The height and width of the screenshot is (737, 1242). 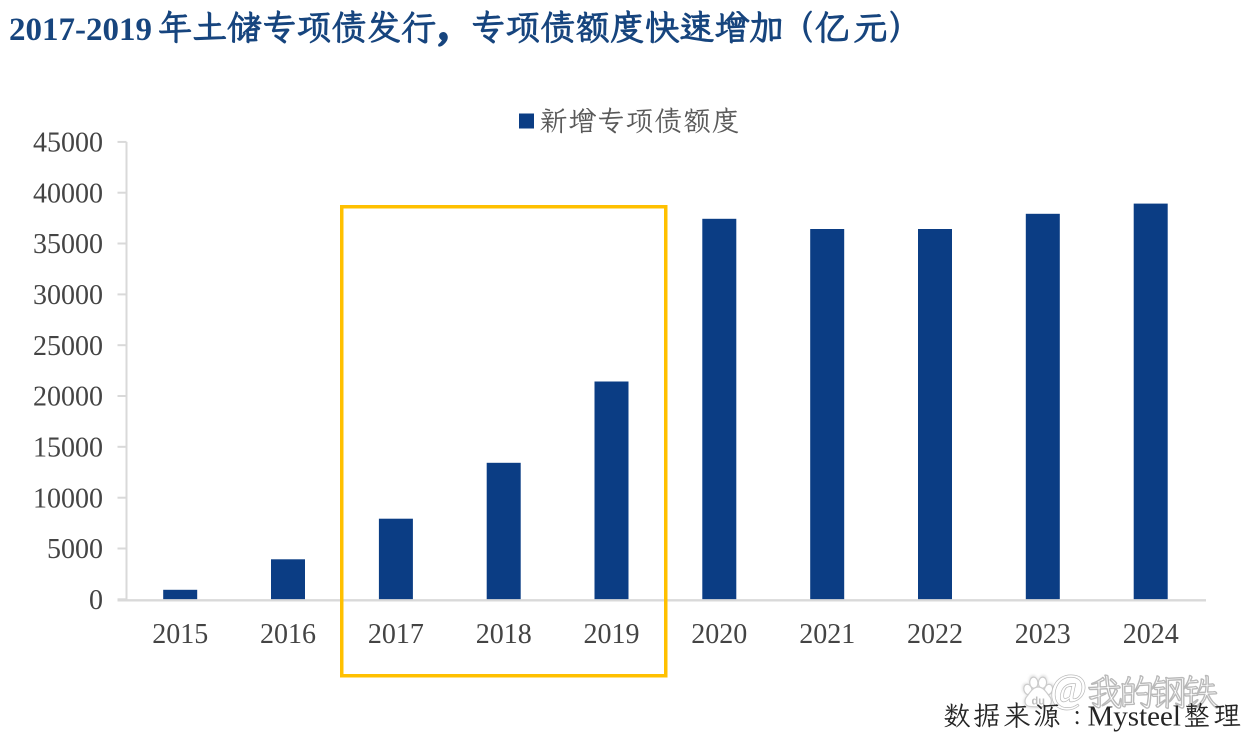 What do you see at coordinates (68, 295) in the screenshot?
I see `svg-text: 30000` at bounding box center [68, 295].